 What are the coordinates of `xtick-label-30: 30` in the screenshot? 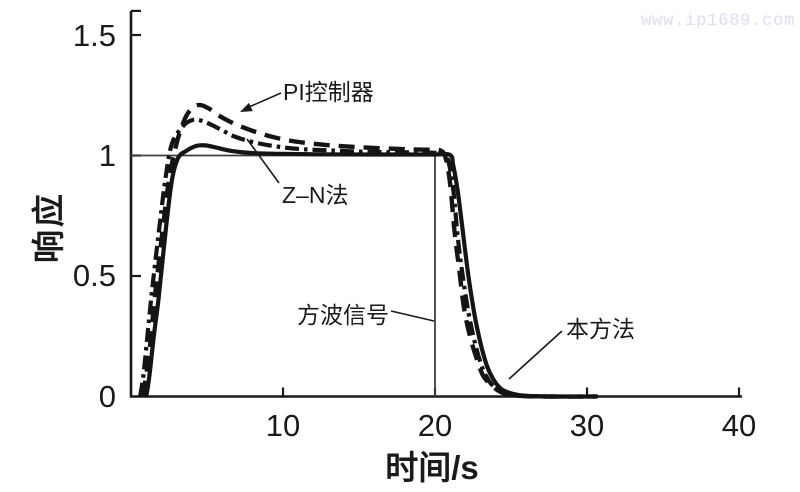 It's located at (587, 425).